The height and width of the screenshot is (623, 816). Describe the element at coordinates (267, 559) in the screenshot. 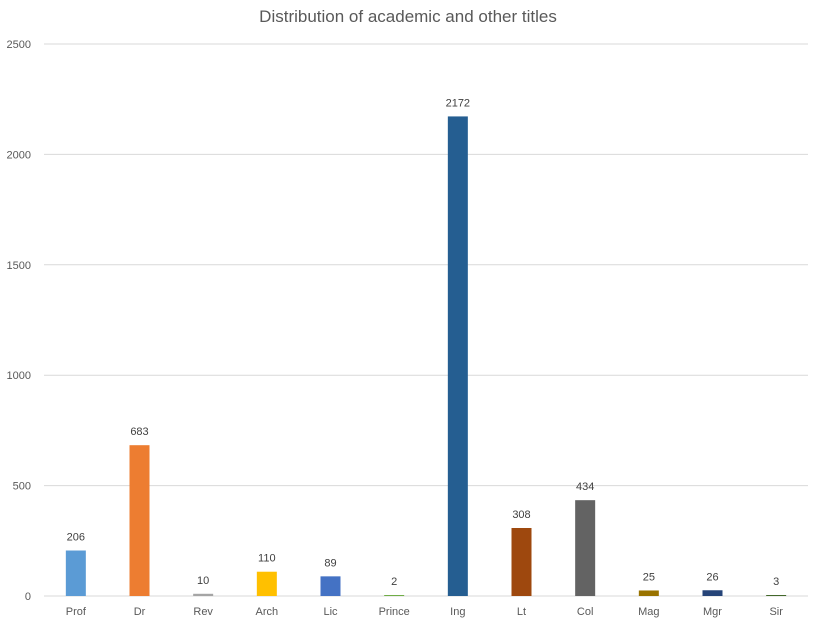

I see `data-label: 110` at that location.